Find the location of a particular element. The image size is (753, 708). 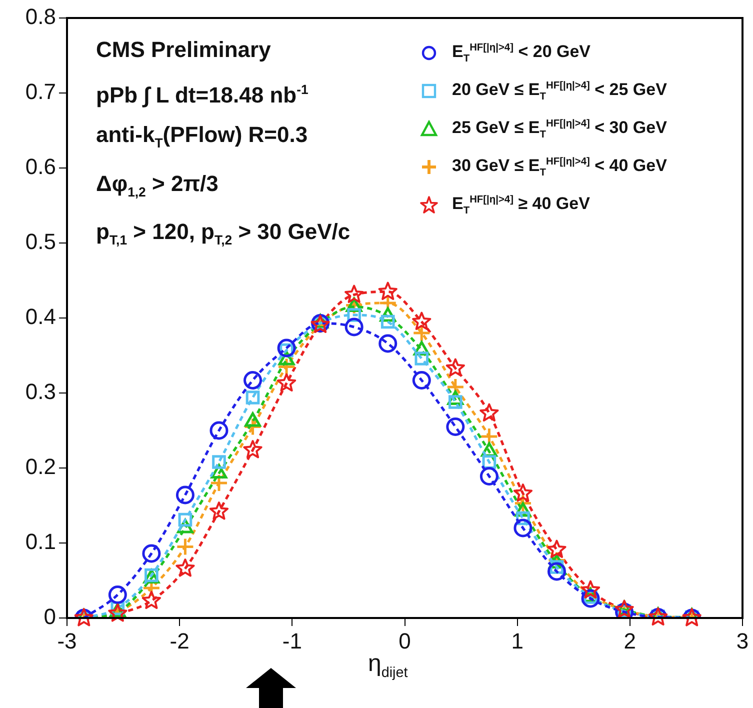

annotation: pPb ∫ L dt=18.48 nb$^{-1}$ is located at coordinates (203, 95).